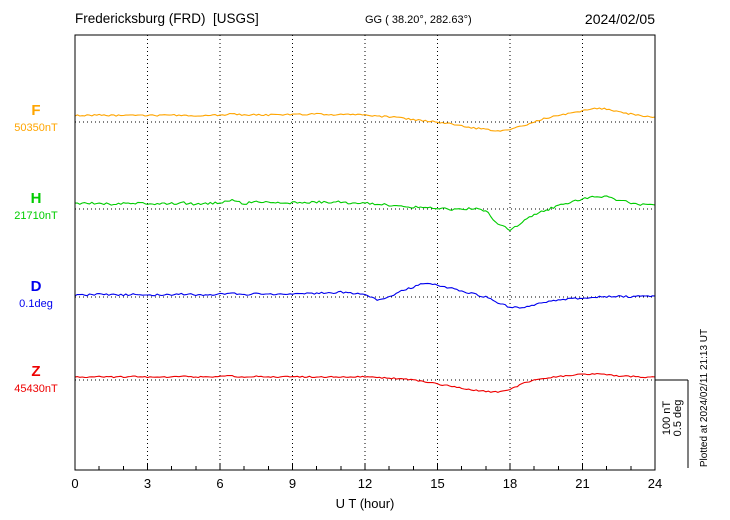 This screenshot has width=730, height=520. Describe the element at coordinates (36, 198) in the screenshot. I see `series-letter-H: H` at that location.